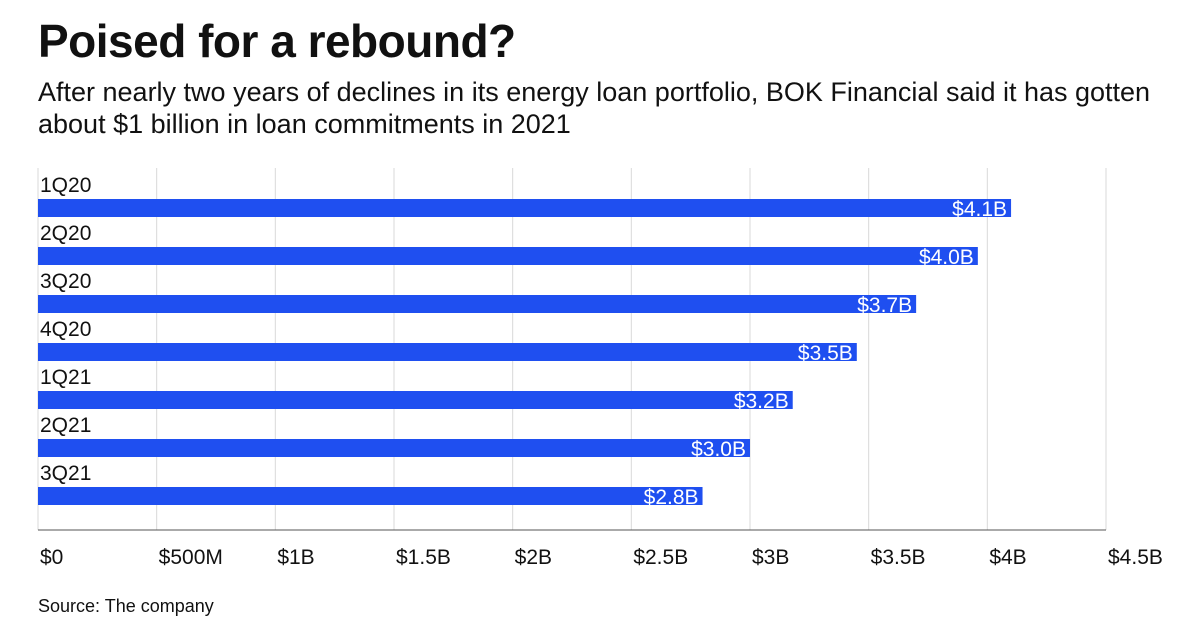  I want to click on category-label: 1Q20, so click(65, 185).